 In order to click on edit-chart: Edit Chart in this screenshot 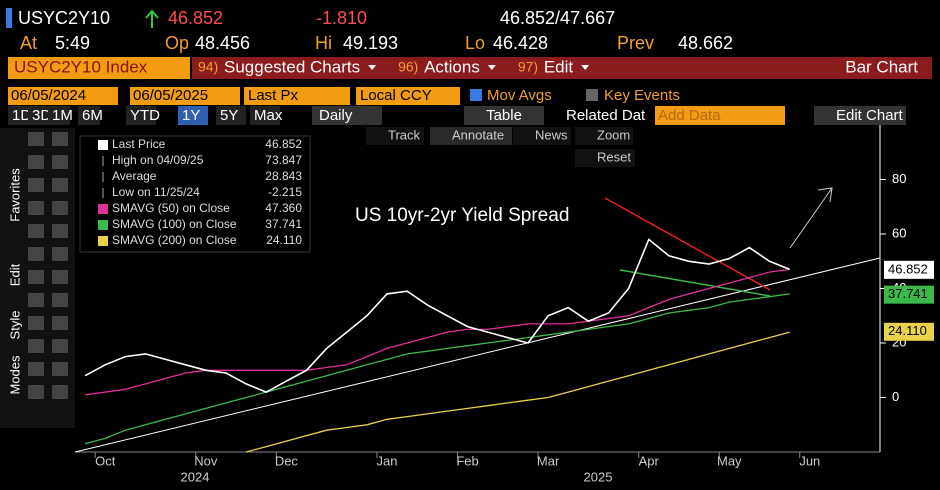, I will do `click(870, 115)`.